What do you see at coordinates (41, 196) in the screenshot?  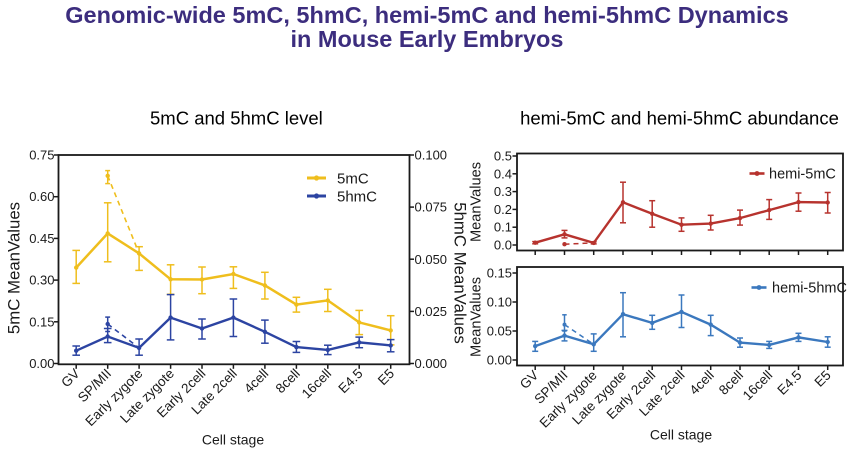 I see `svg-text: 0.60` at bounding box center [41, 196].